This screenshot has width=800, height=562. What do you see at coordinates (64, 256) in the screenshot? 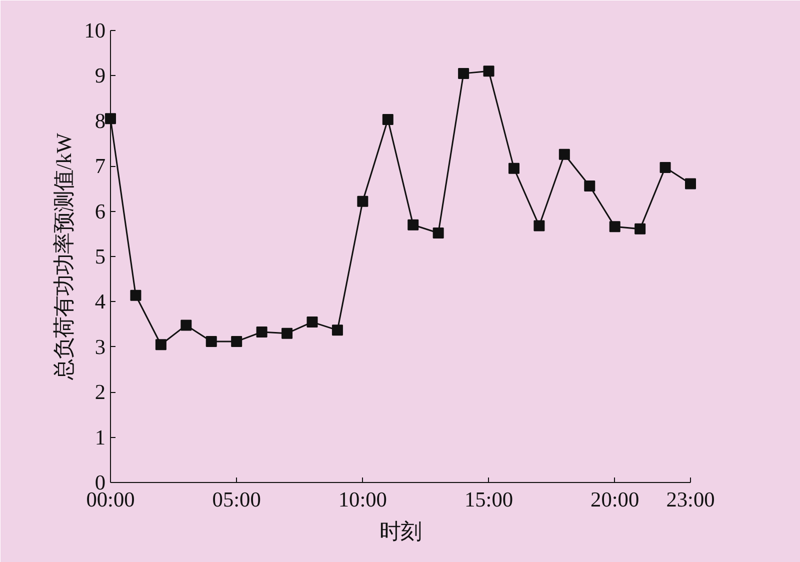
I see `y-axis-title: 总负荷有功功率预测值/kW` at bounding box center [64, 256].